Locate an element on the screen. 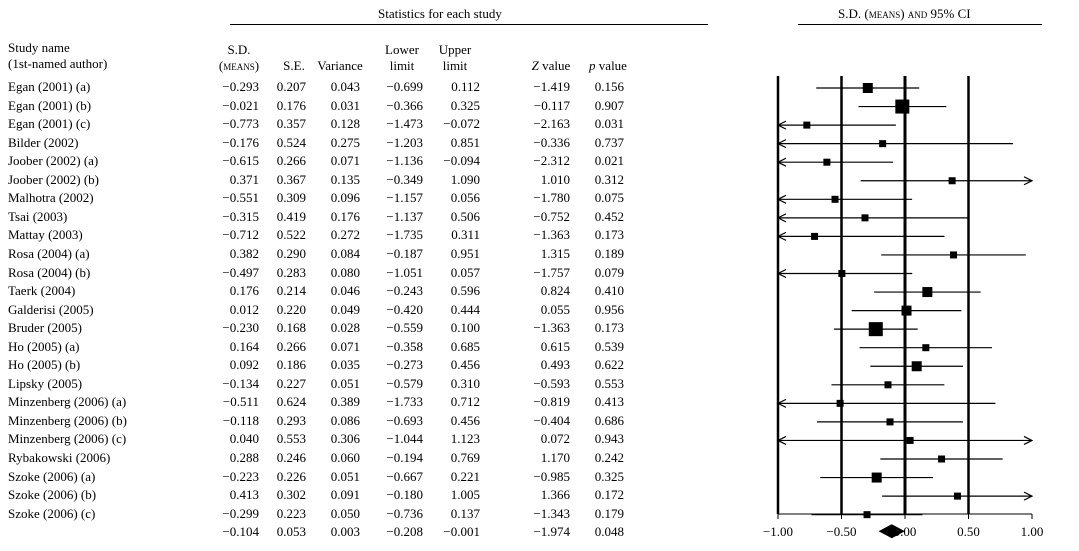  cell-p: 0.172 is located at coordinates (609, 495).